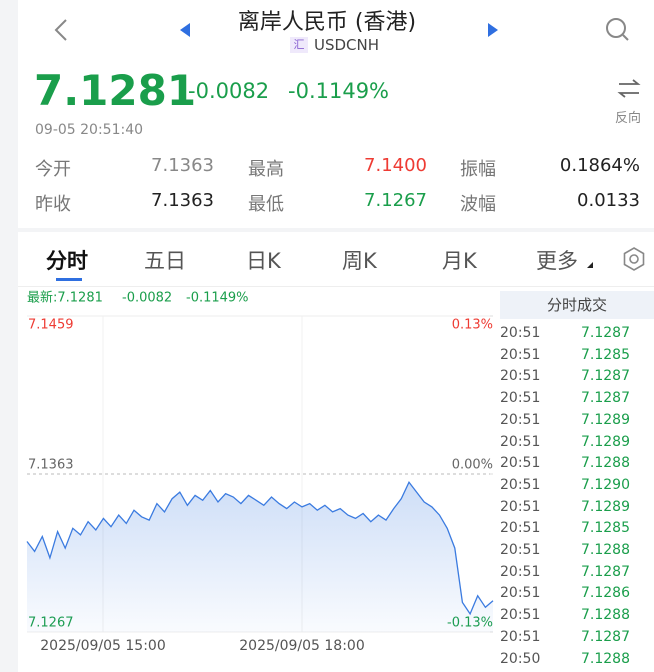 Image resolution: width=654 pixels, height=672 pixels. I want to click on price: 7.1281, so click(115, 90).